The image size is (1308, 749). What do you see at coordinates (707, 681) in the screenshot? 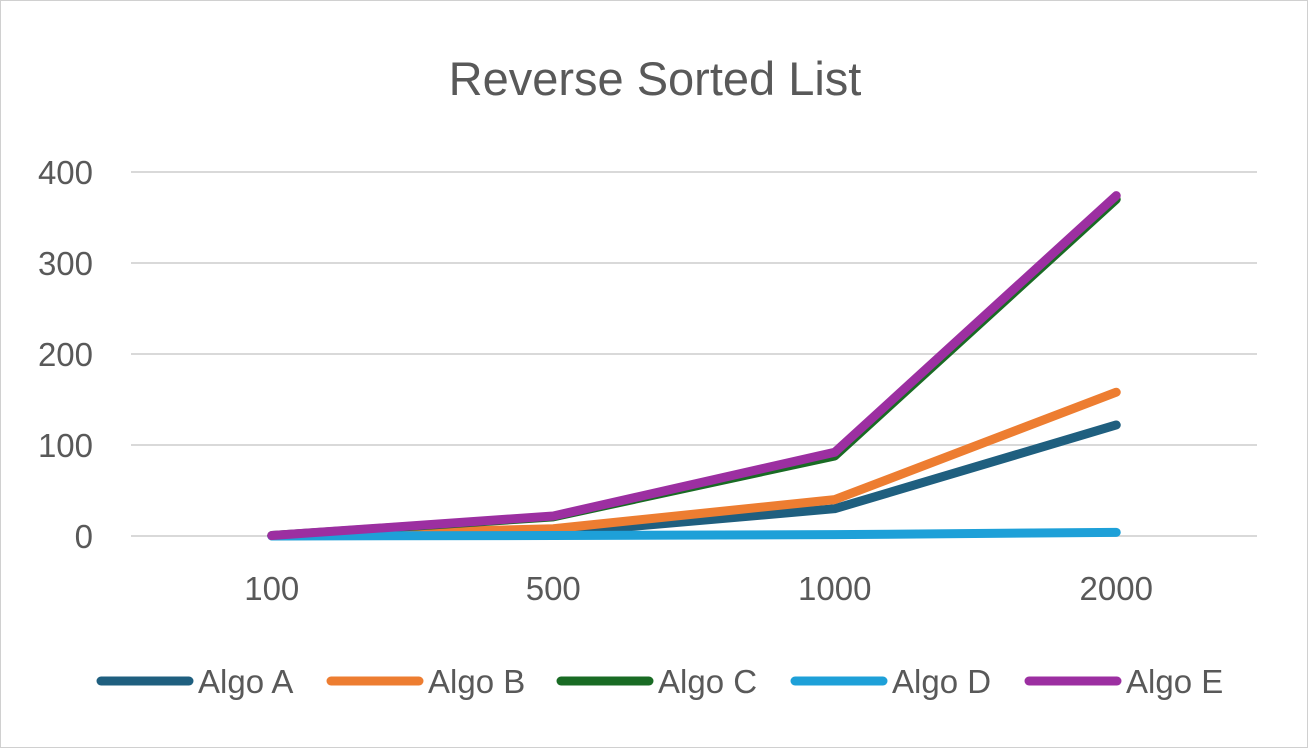
I see `legend-label: Algo C` at bounding box center [707, 681].